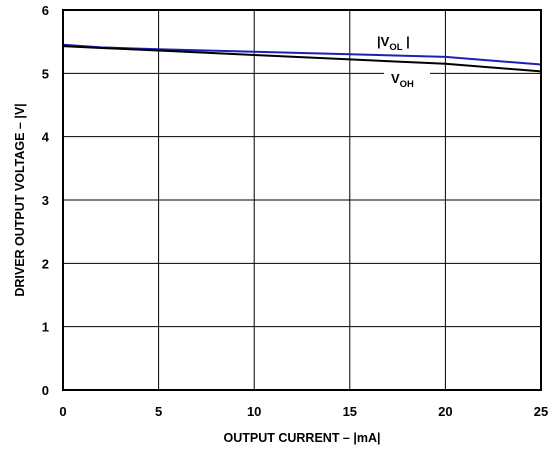 This screenshot has width=557, height=452. I want to click on x-tick-label-4: 20, so click(445, 411).